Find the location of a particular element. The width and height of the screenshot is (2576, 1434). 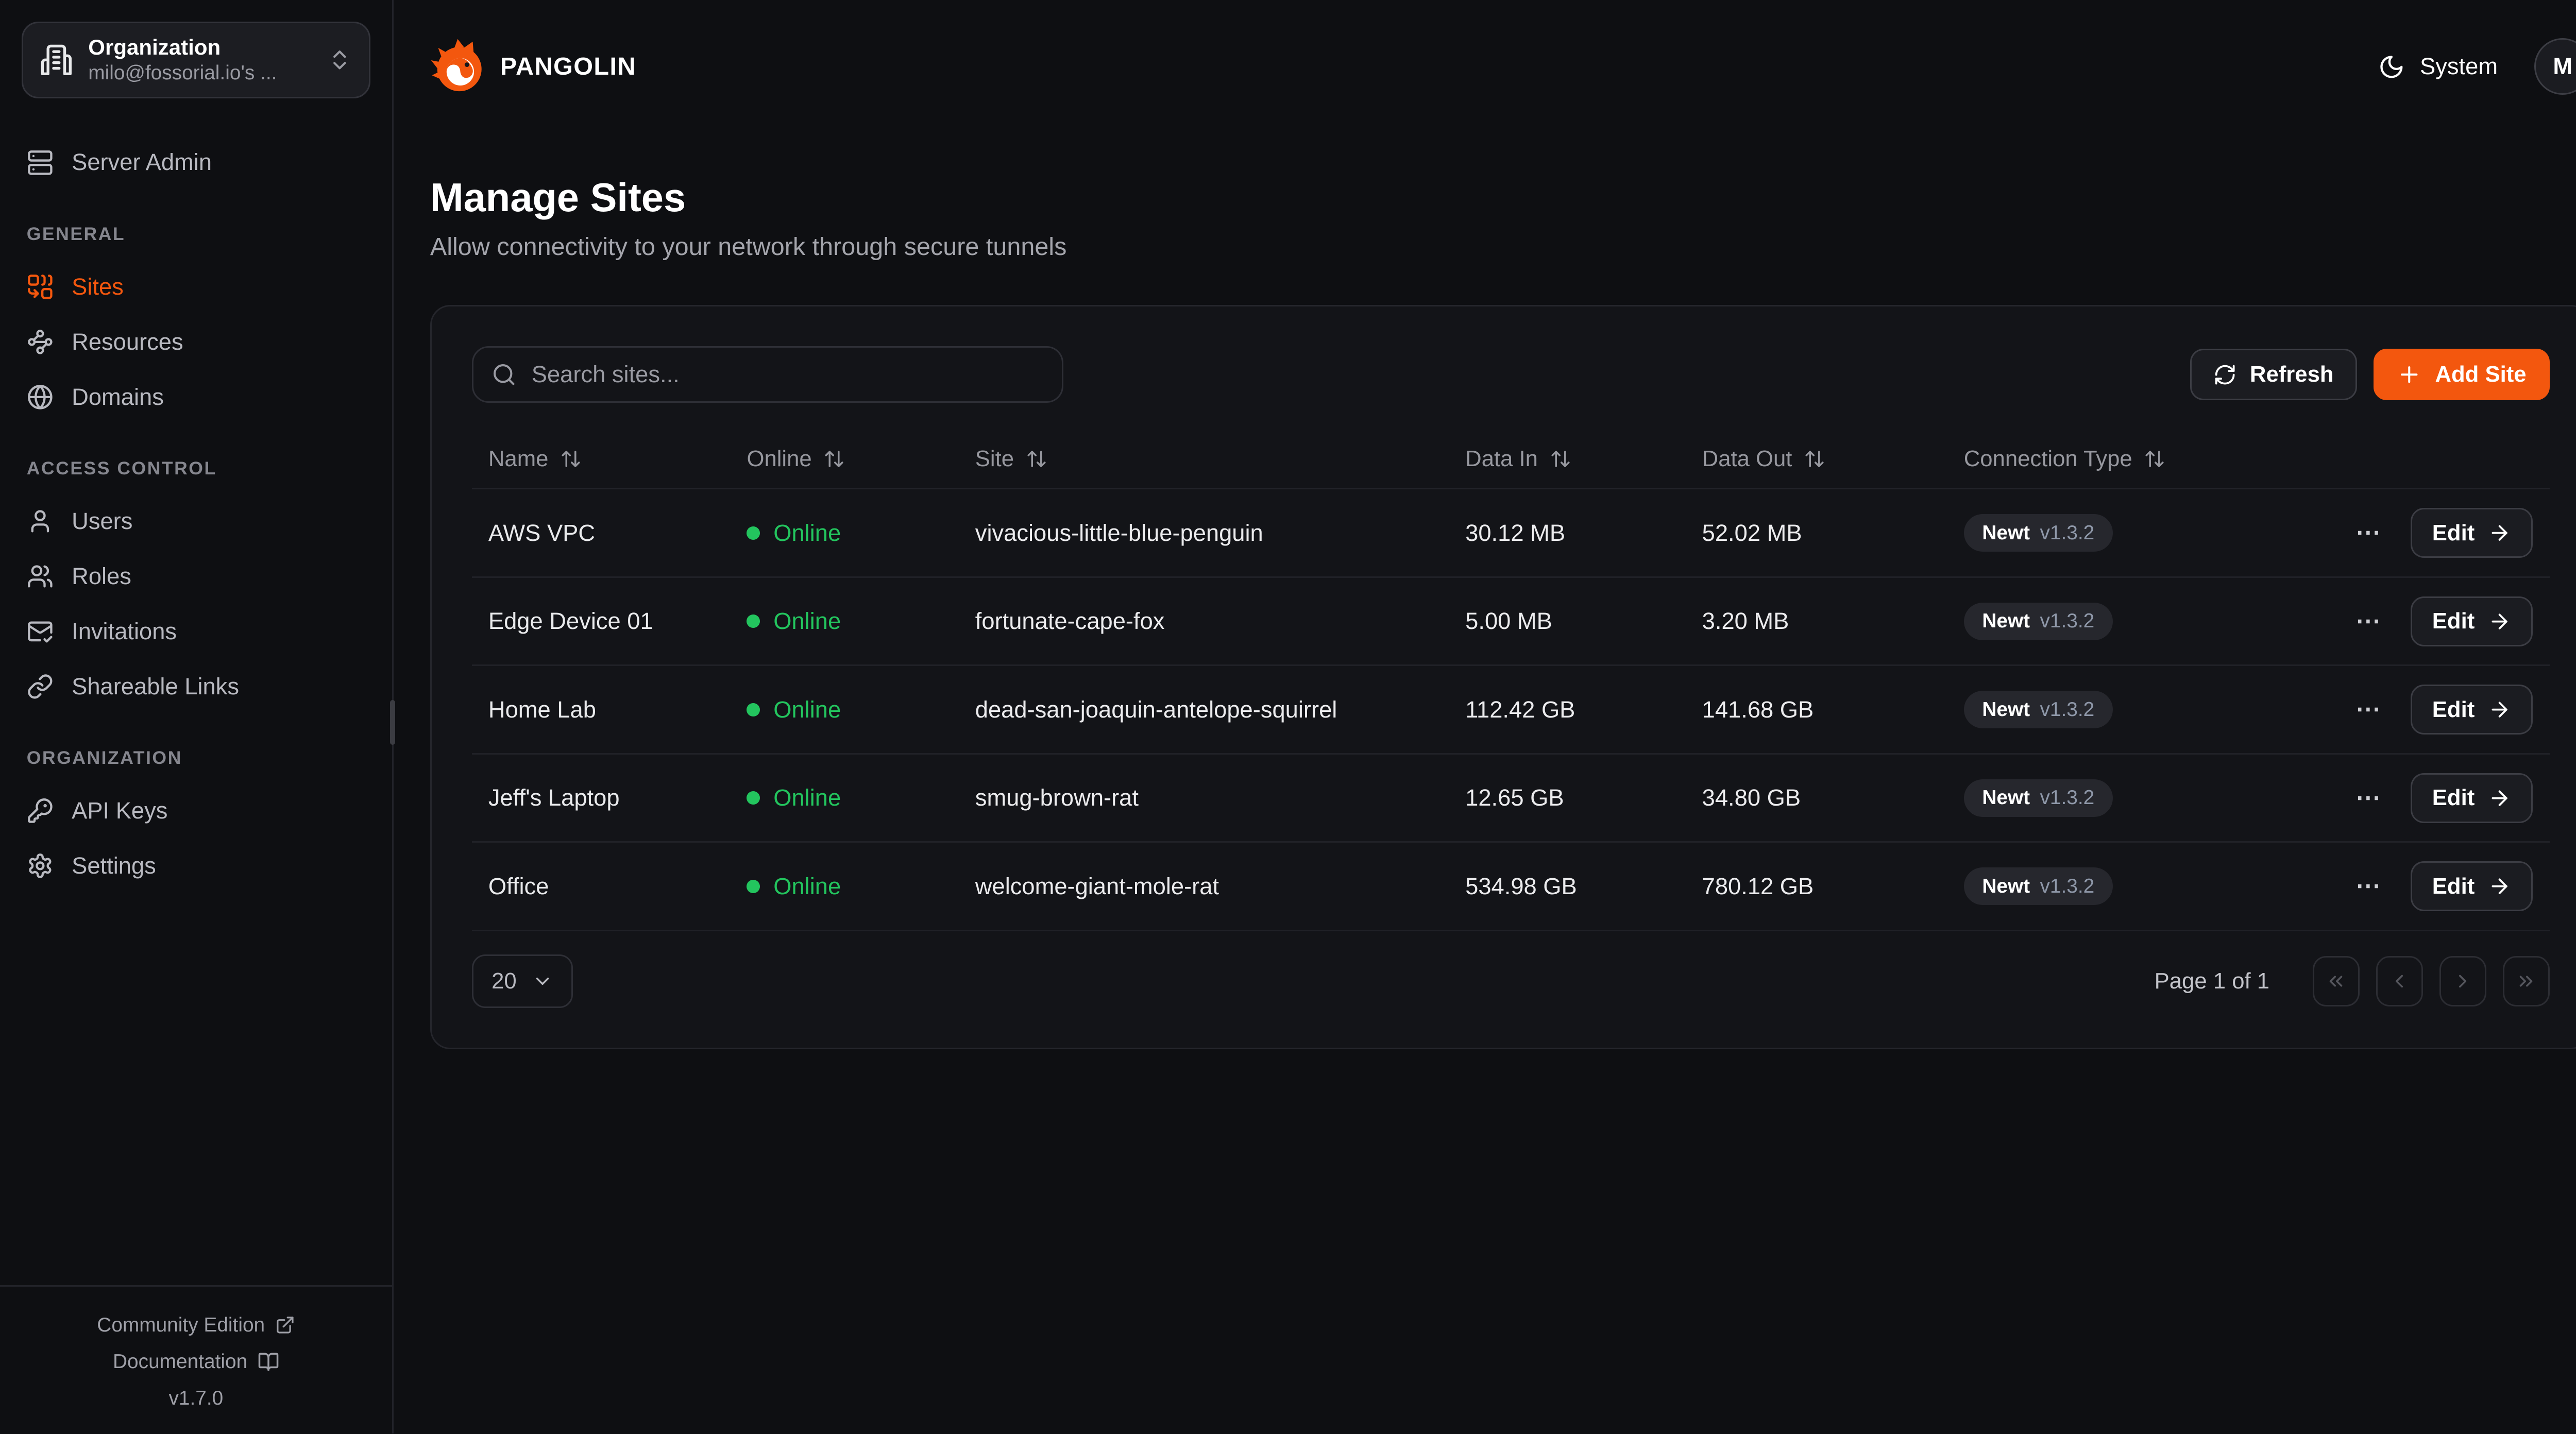

add-site-button: Add Site is located at coordinates (2461, 375).